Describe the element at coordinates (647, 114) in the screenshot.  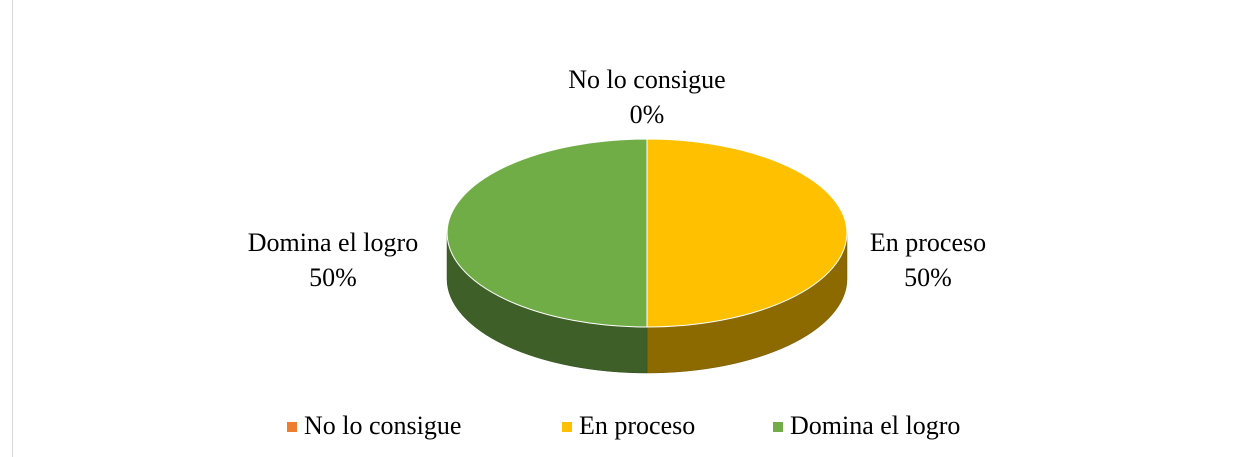
I see `data-label-value: 0%` at that location.